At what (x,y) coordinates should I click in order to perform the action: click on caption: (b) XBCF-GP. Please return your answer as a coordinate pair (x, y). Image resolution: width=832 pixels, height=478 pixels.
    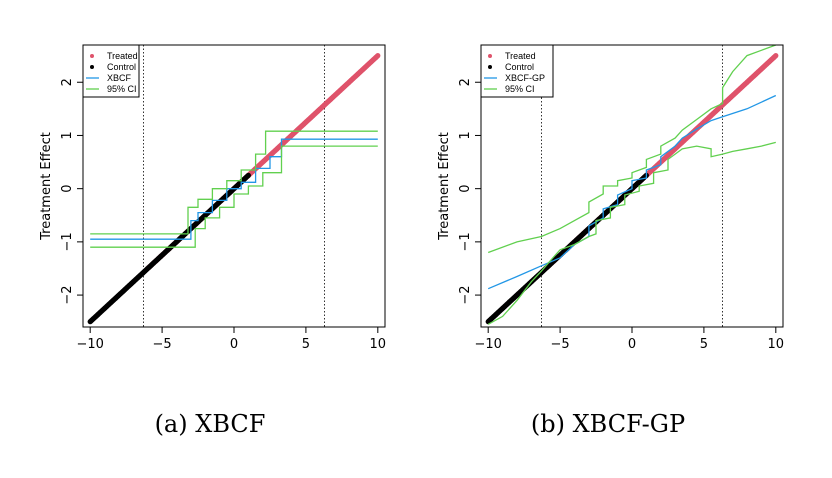
    Looking at the image, I should click on (608, 424).